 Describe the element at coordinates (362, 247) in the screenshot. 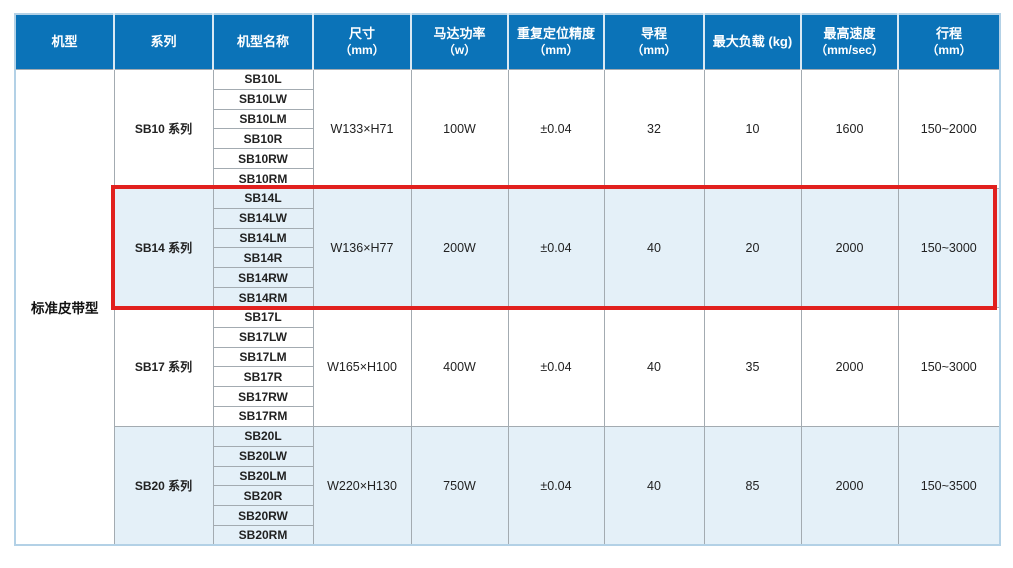

I see `size-cell: W136×H77` at that location.